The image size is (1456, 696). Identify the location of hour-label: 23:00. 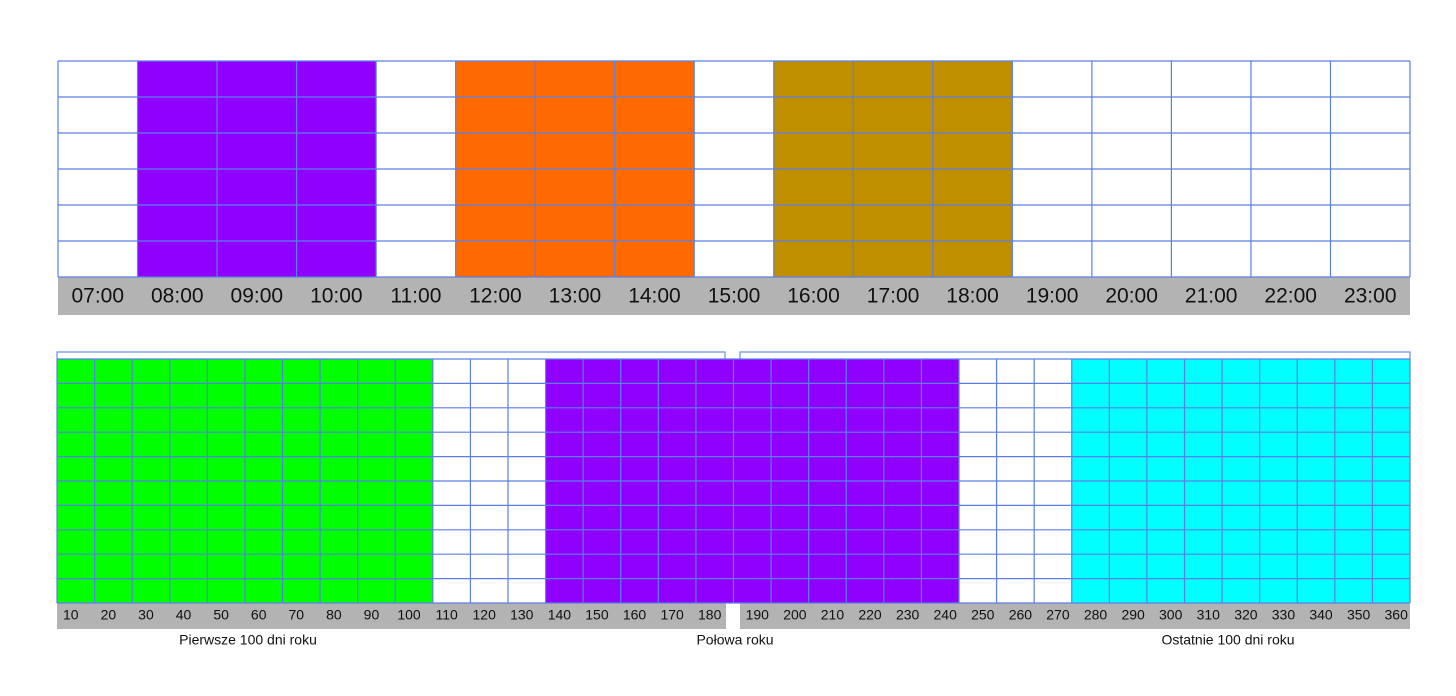
(1370, 296).